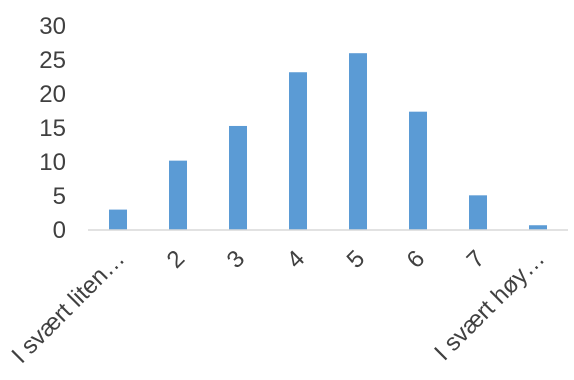  Describe the element at coordinates (52, 162) in the screenshot. I see `y-tick-label: 10` at that location.